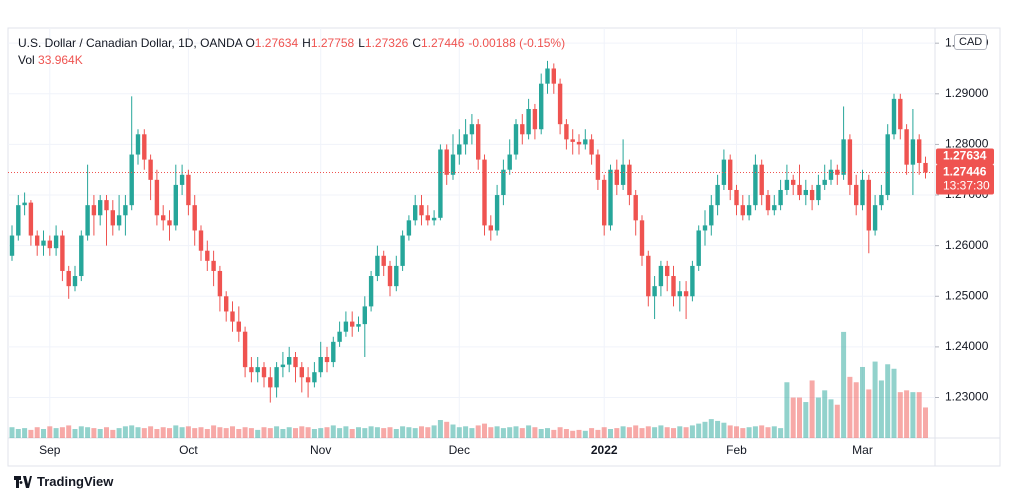 Image resolution: width=1012 pixels, height=501 pixels. What do you see at coordinates (276, 43) in the screenshot?
I see `legend-value: 1.27634` at bounding box center [276, 43].